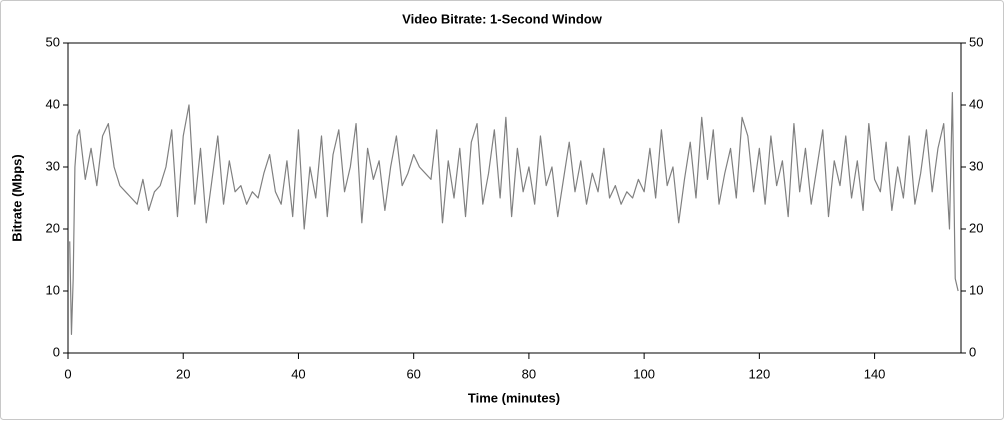 This screenshot has width=1004, height=425. I want to click on x-tick-label: 20, so click(183, 373).